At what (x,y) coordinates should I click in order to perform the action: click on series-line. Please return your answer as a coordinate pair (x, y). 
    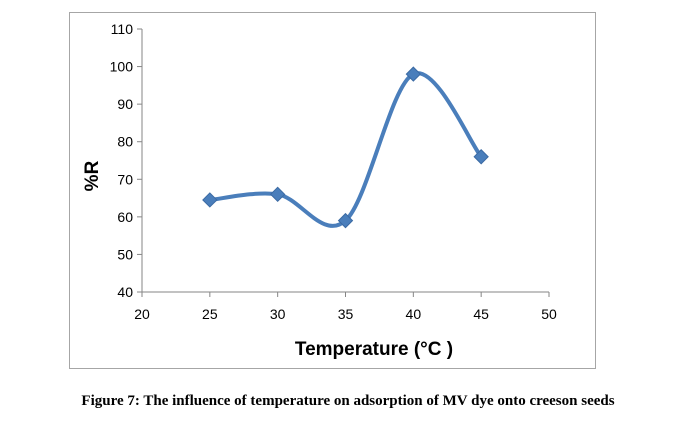
    Looking at the image, I should click on (345, 149).